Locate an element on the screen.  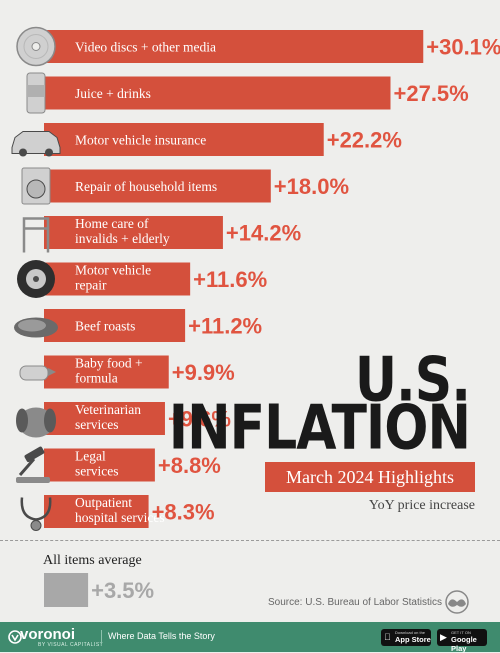
can-icon is located at coordinates (36, 93).